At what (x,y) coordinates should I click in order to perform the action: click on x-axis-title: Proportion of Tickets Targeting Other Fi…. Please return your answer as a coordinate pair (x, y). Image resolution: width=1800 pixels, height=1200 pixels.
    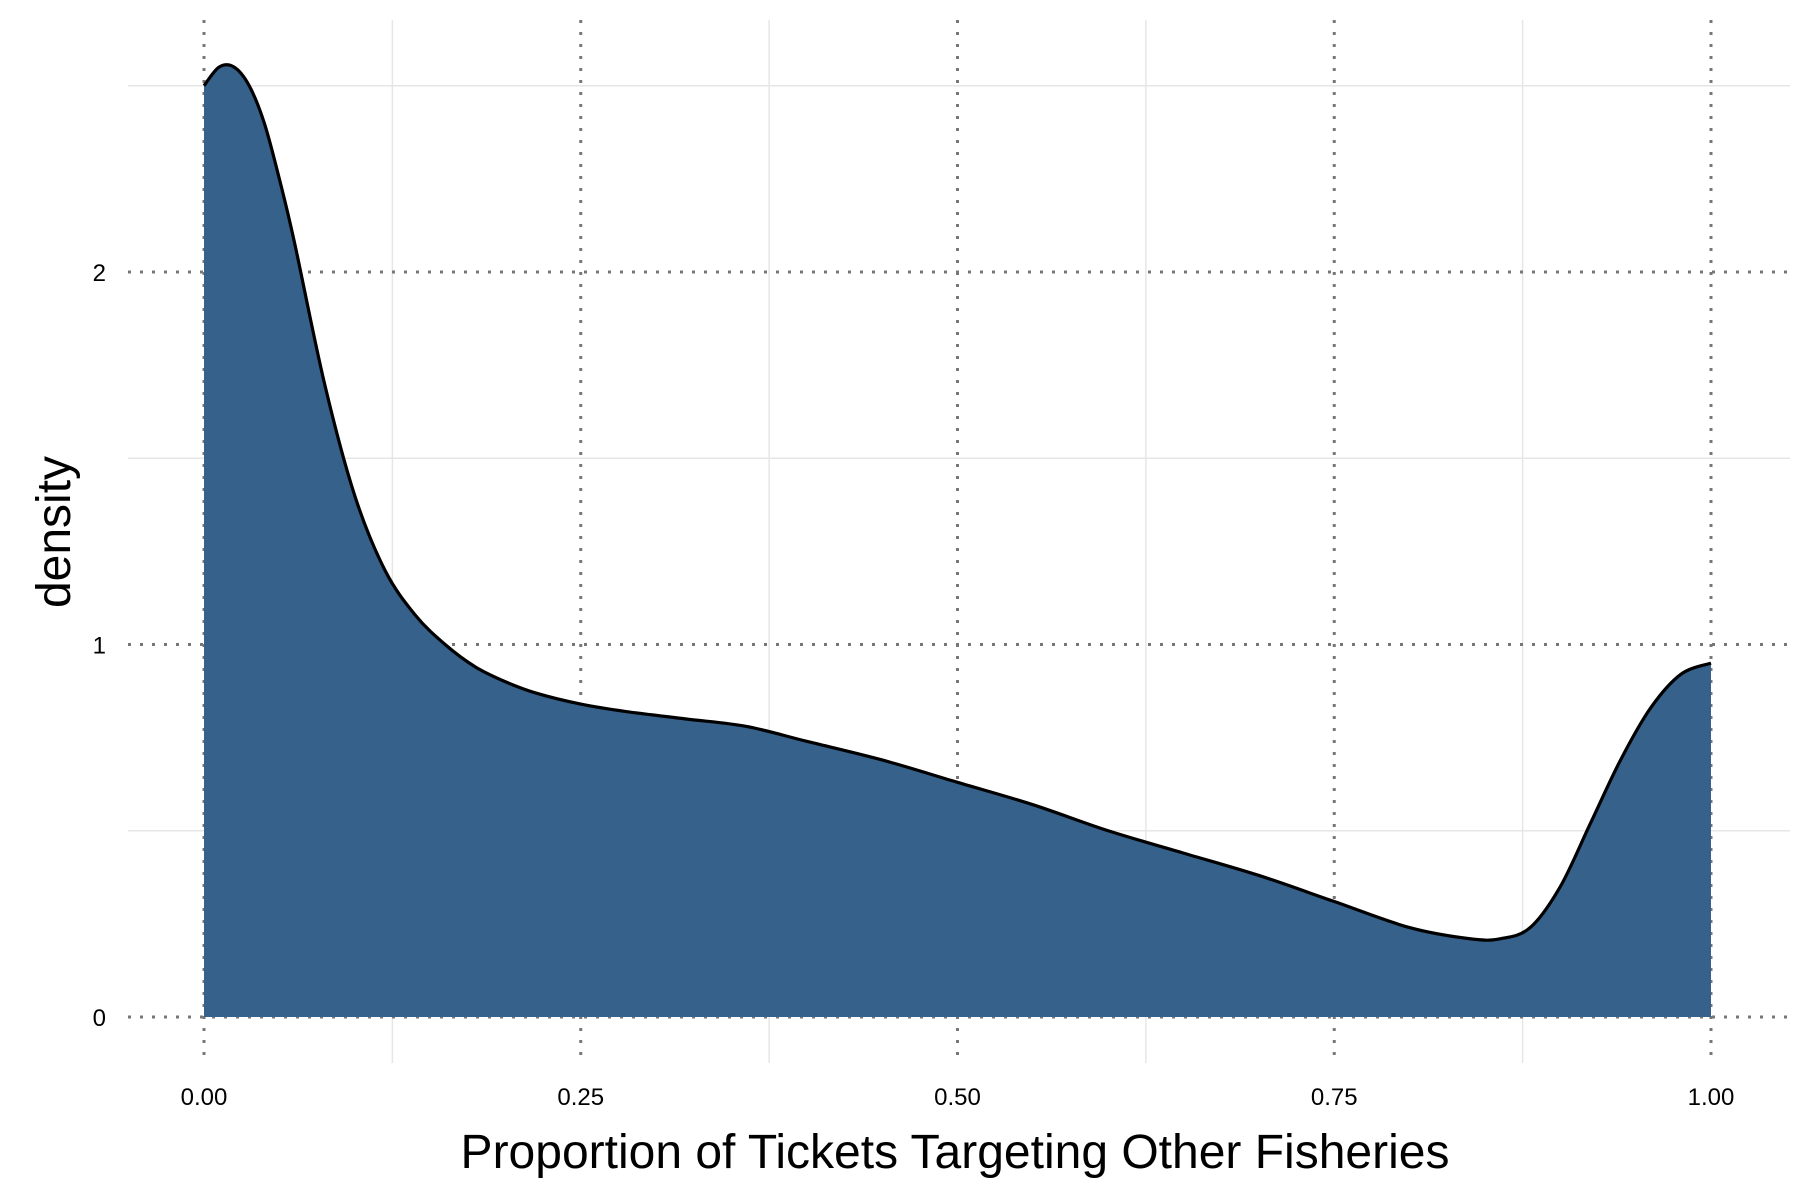
    Looking at the image, I should click on (955, 1152).